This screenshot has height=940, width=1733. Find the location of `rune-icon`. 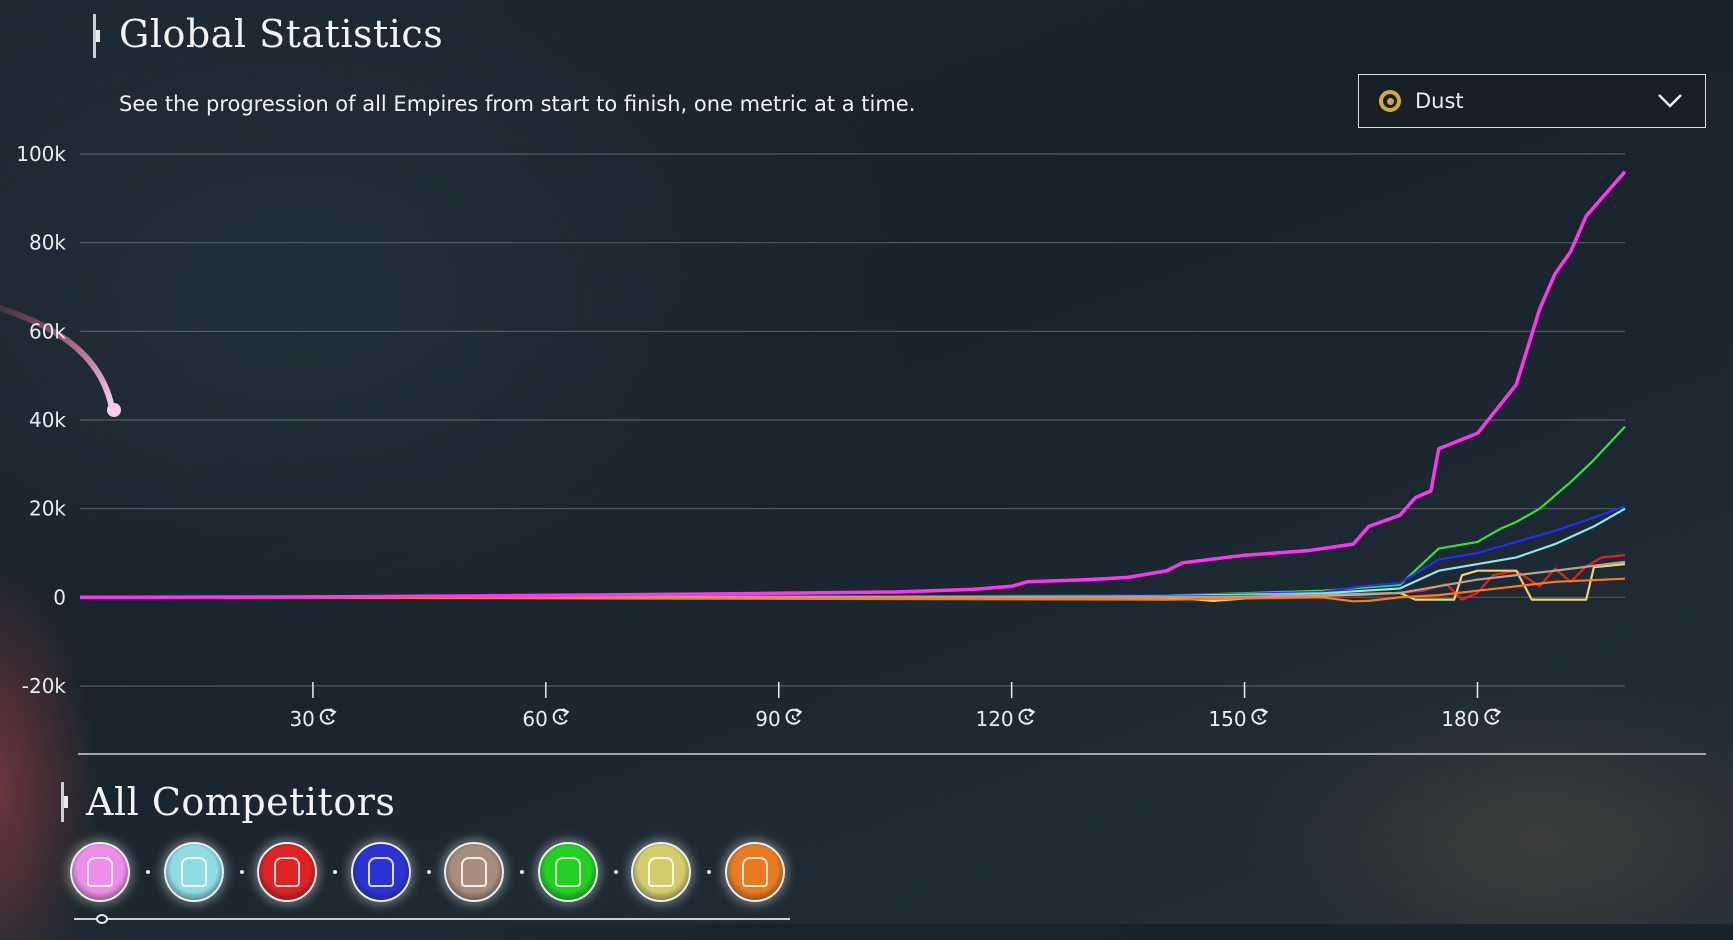

rune-icon is located at coordinates (567, 872).